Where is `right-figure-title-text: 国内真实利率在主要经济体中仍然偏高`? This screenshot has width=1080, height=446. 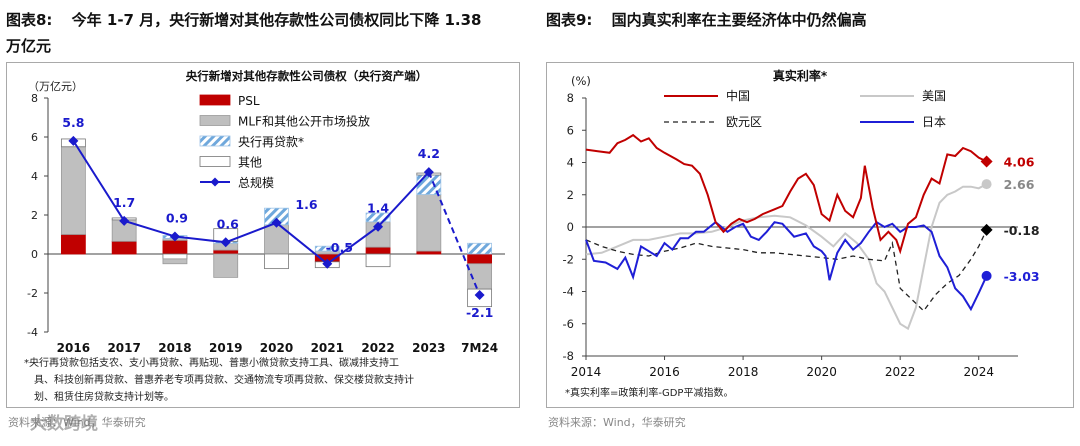 right-figure-title-text: 国内真实利率在主要经济体中仍然偏高 is located at coordinates (739, 20).